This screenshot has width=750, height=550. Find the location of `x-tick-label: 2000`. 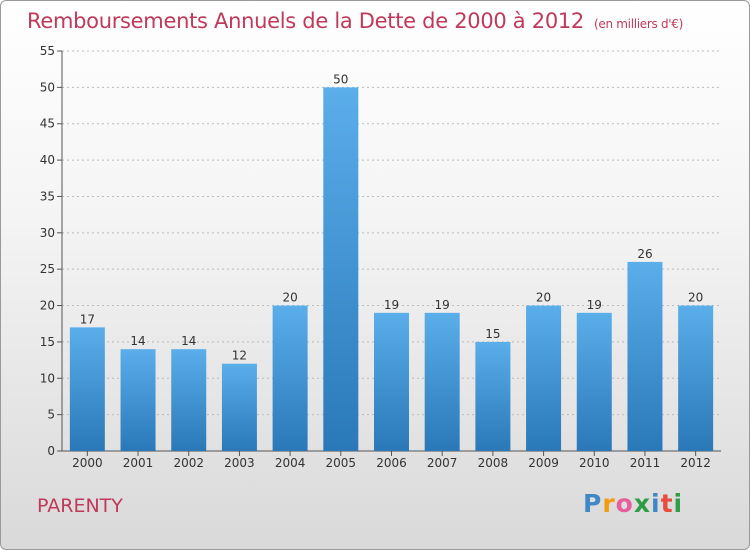

x-tick-label: 2000 is located at coordinates (87, 463).